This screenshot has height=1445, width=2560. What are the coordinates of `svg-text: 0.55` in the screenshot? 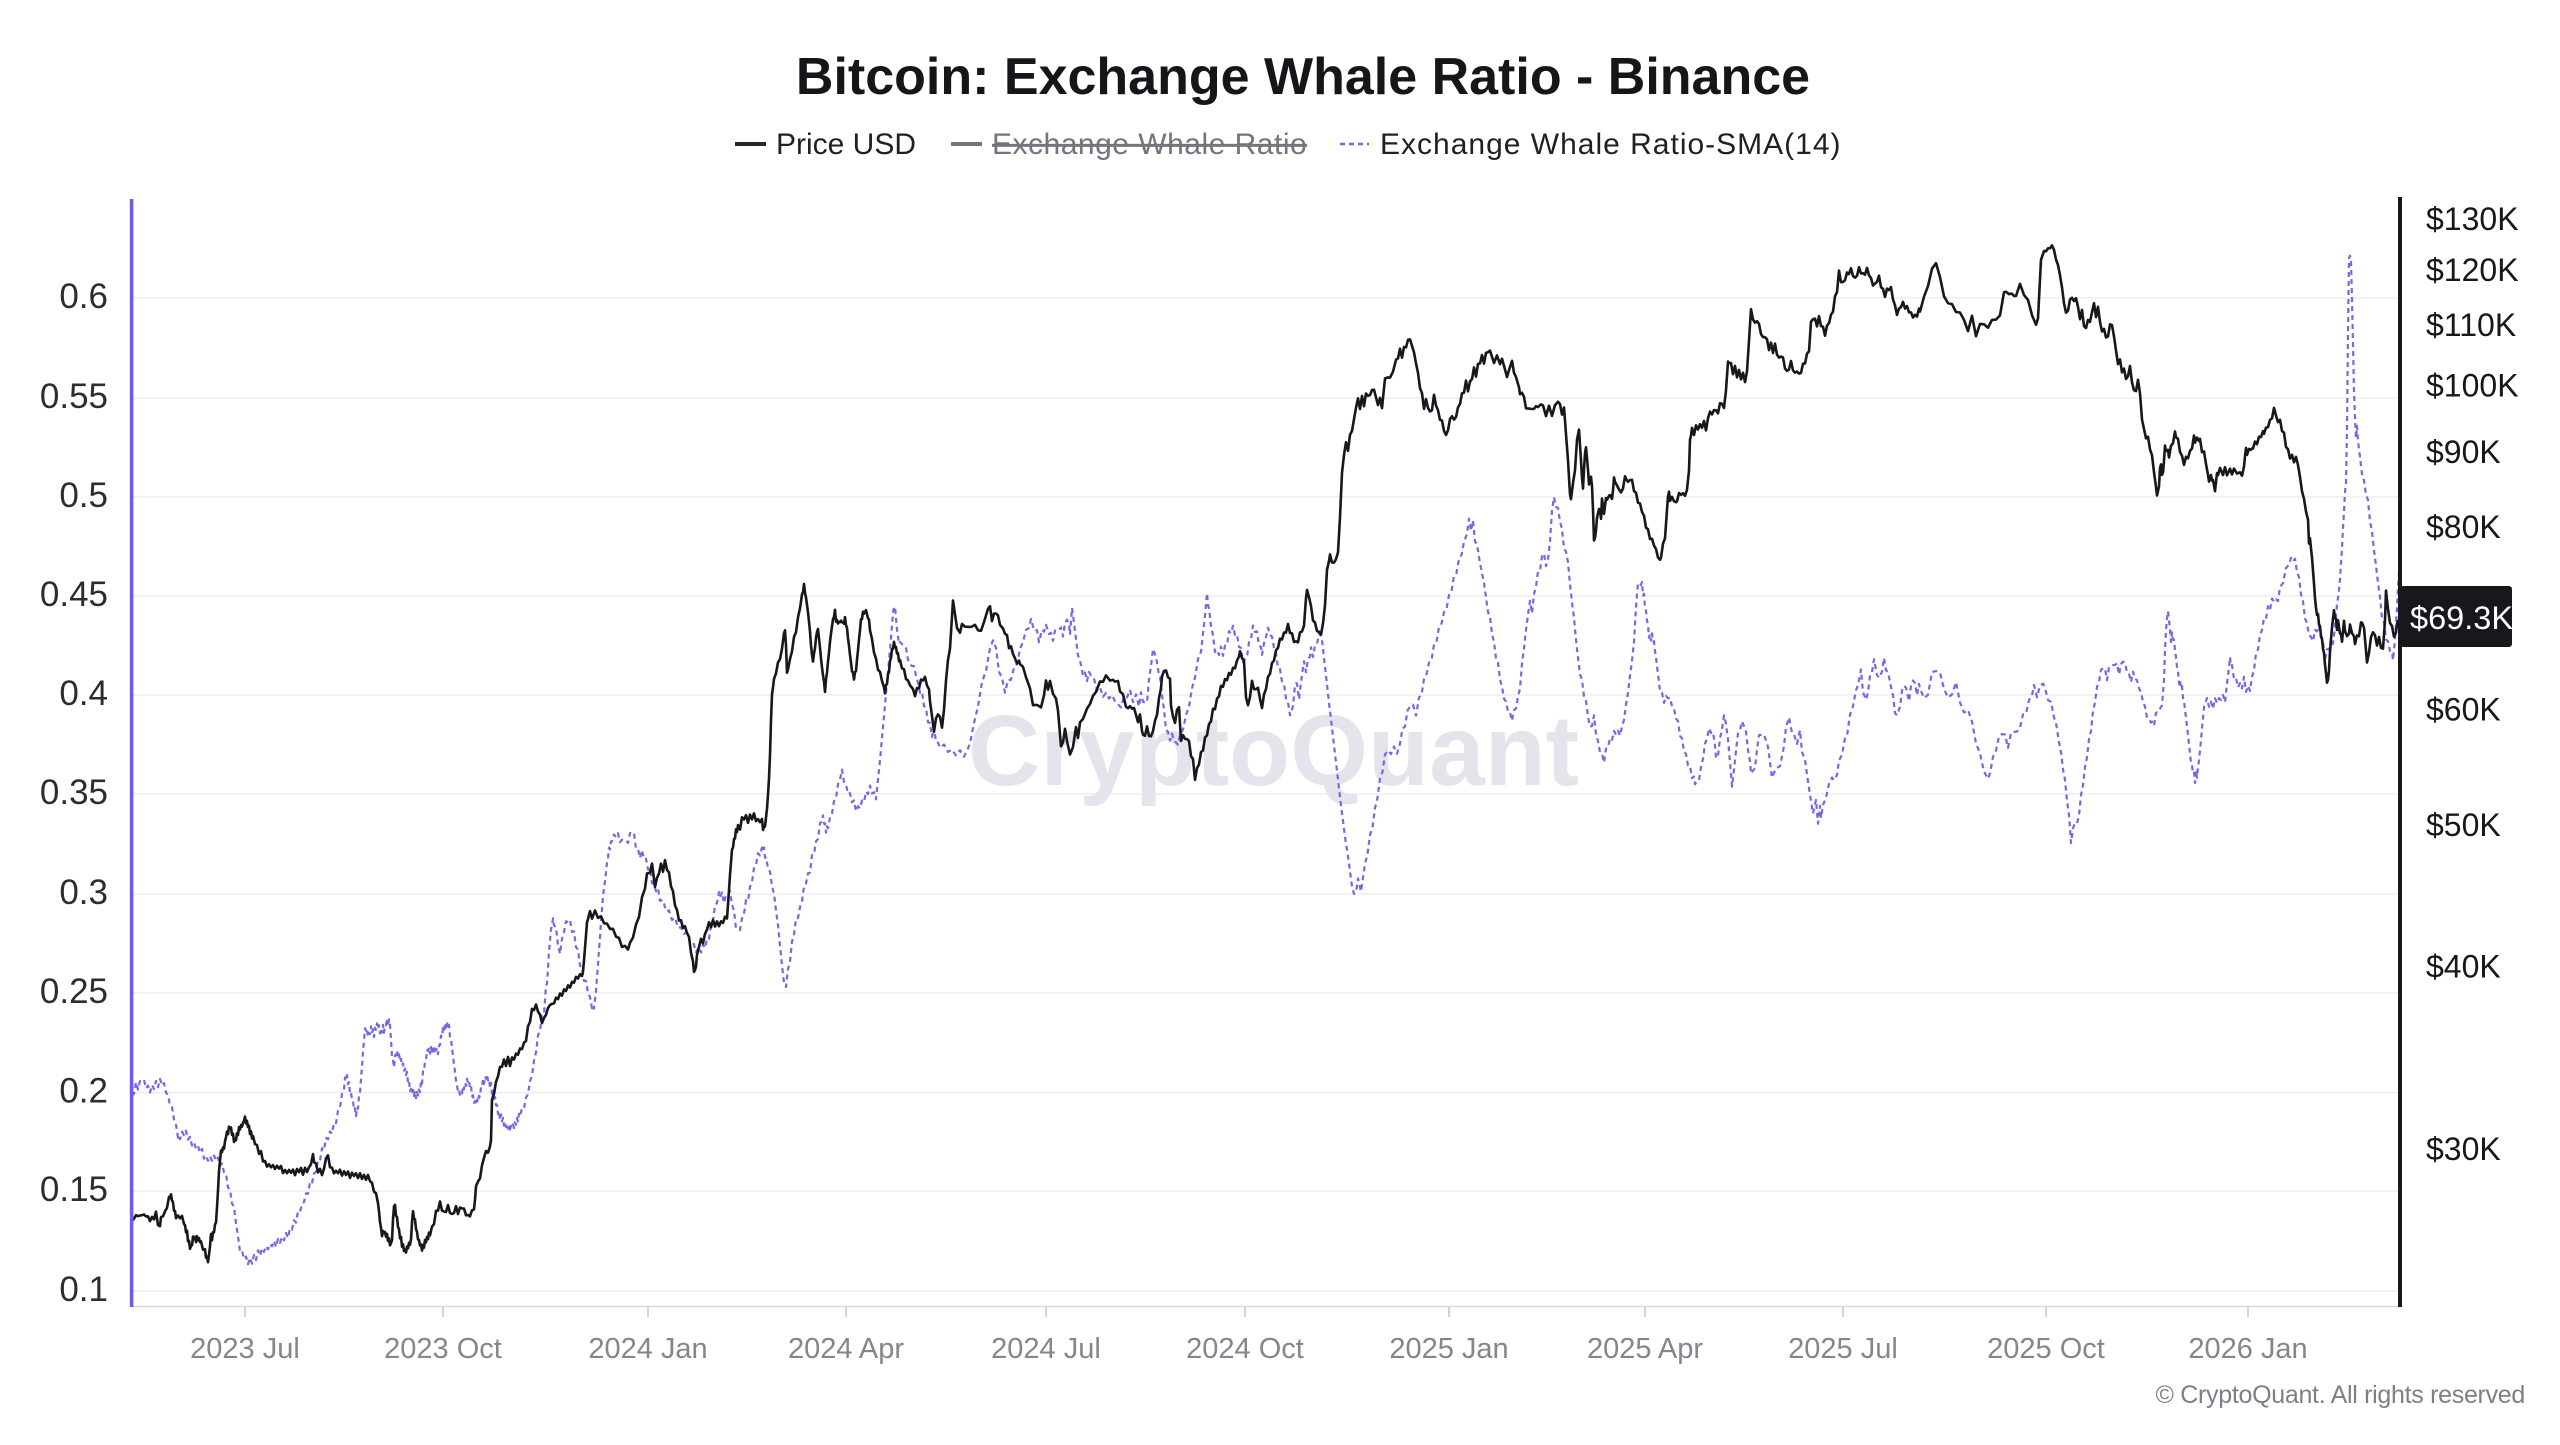 It's located at (74, 396).